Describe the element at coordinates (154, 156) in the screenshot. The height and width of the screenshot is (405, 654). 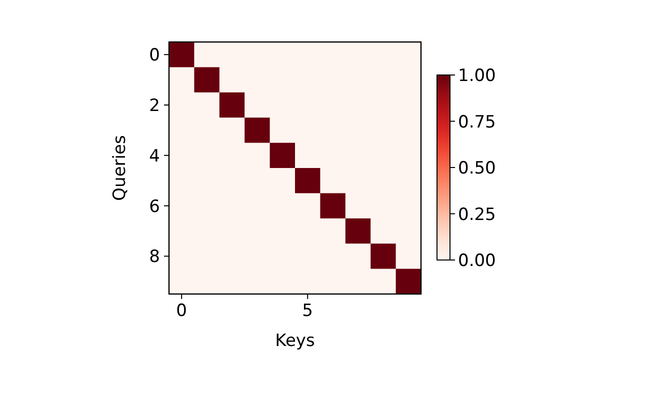
I see `y-tick-label: 4` at that location.